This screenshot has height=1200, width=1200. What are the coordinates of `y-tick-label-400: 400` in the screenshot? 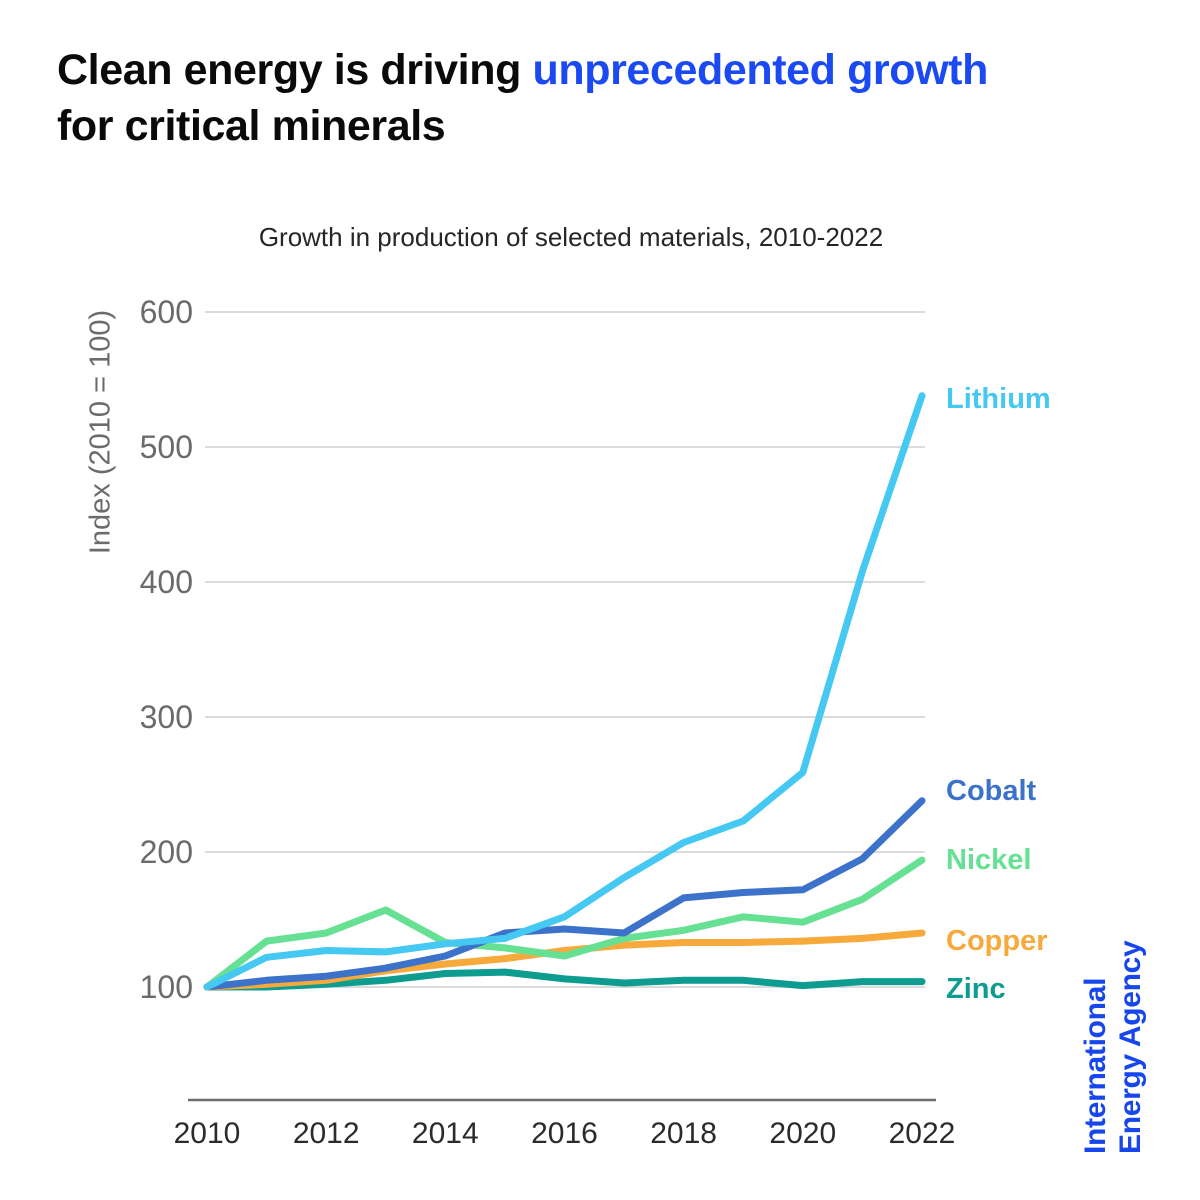 It's located at (166, 582).